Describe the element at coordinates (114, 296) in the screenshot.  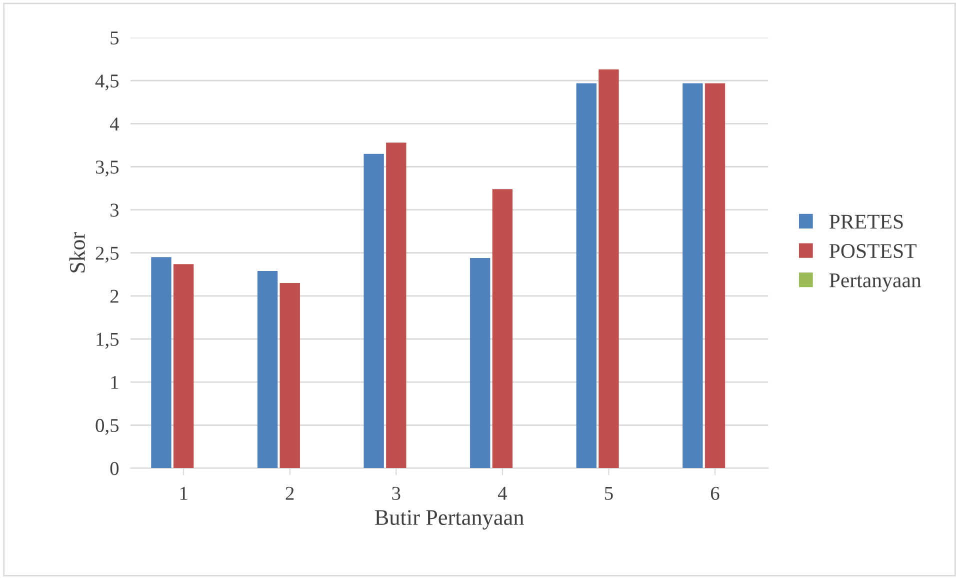
I see `y-tick-label: 2` at that location.